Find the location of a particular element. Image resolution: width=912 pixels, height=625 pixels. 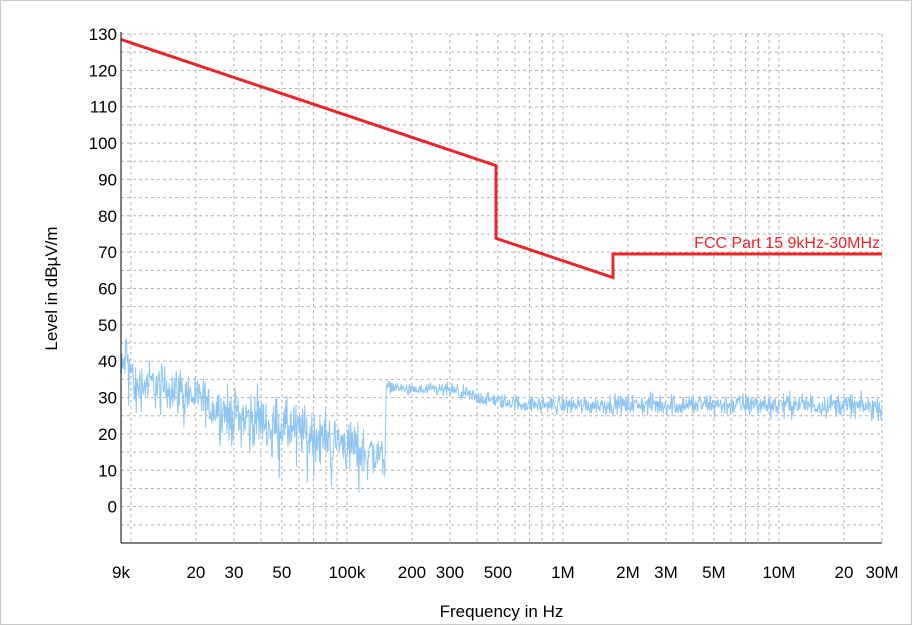

y-axis-title: Level in dBµV/m is located at coordinates (51, 288).